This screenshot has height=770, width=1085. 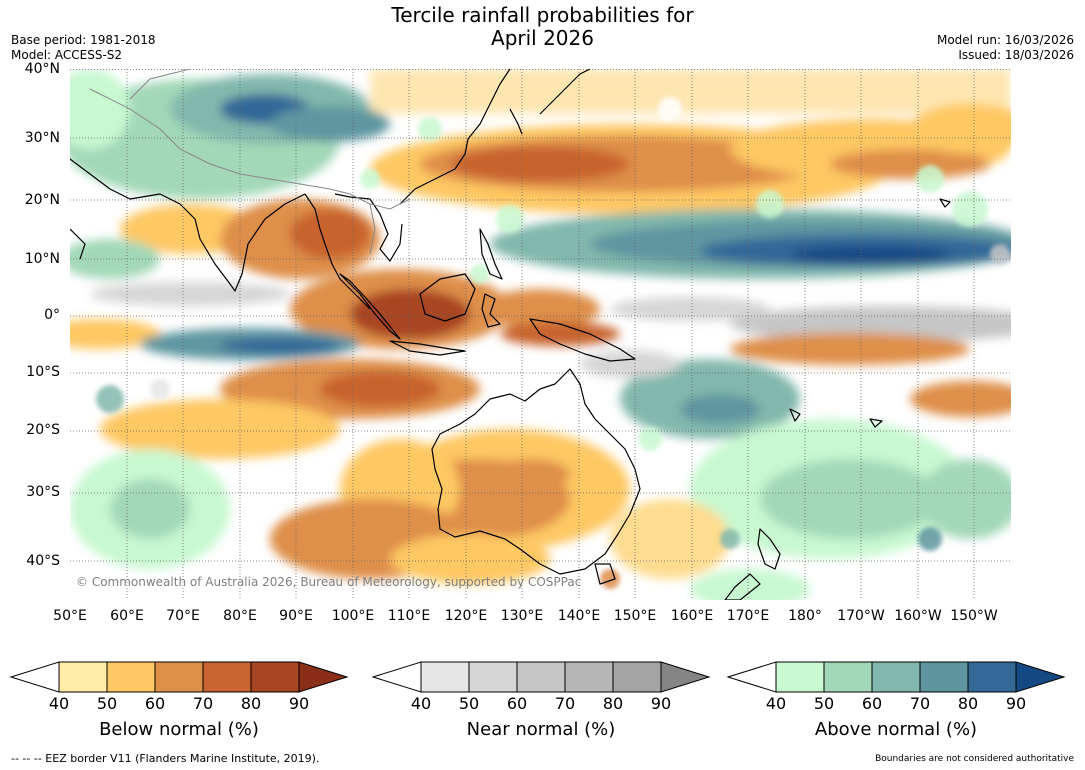 I want to click on model-name: Model: ACCESS-S2, so click(x=67, y=55).